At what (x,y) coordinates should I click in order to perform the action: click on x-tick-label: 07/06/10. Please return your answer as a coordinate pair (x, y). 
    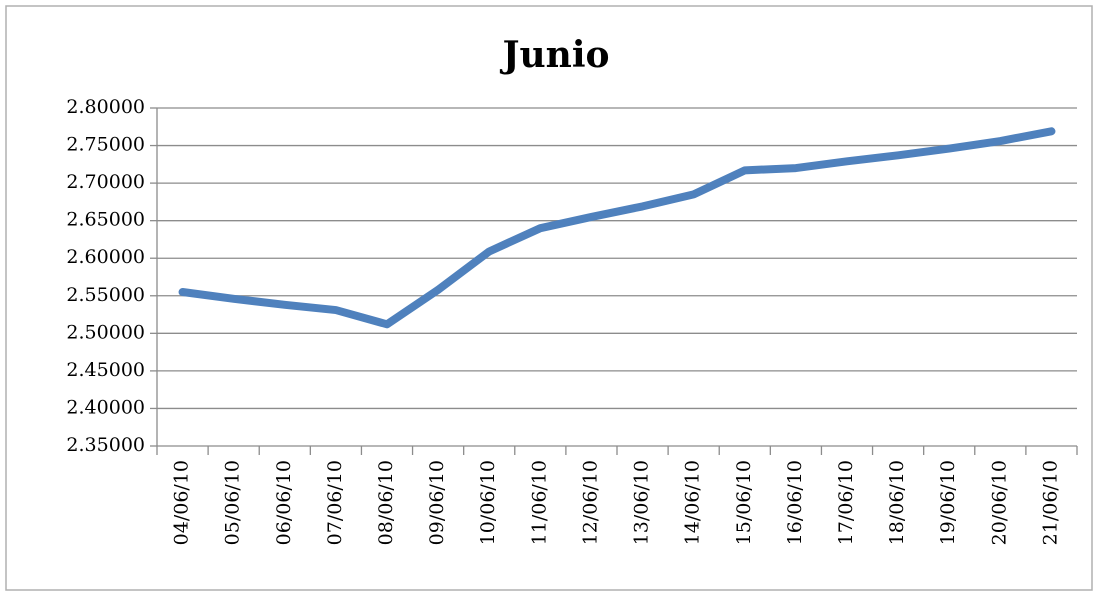
    Looking at the image, I should click on (335, 502).